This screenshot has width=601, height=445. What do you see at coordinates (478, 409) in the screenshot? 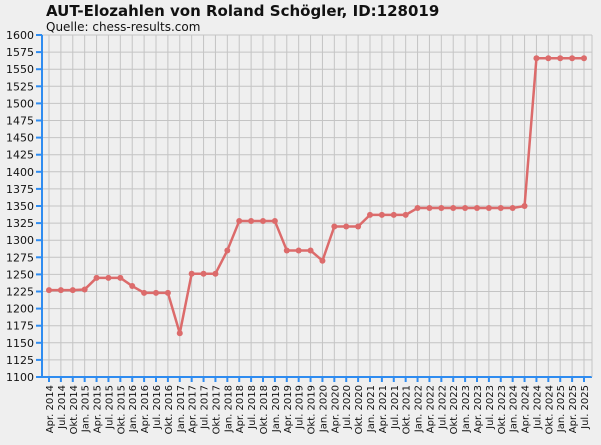
I see `x-tick-label: Apr. 2023` at bounding box center [478, 409].